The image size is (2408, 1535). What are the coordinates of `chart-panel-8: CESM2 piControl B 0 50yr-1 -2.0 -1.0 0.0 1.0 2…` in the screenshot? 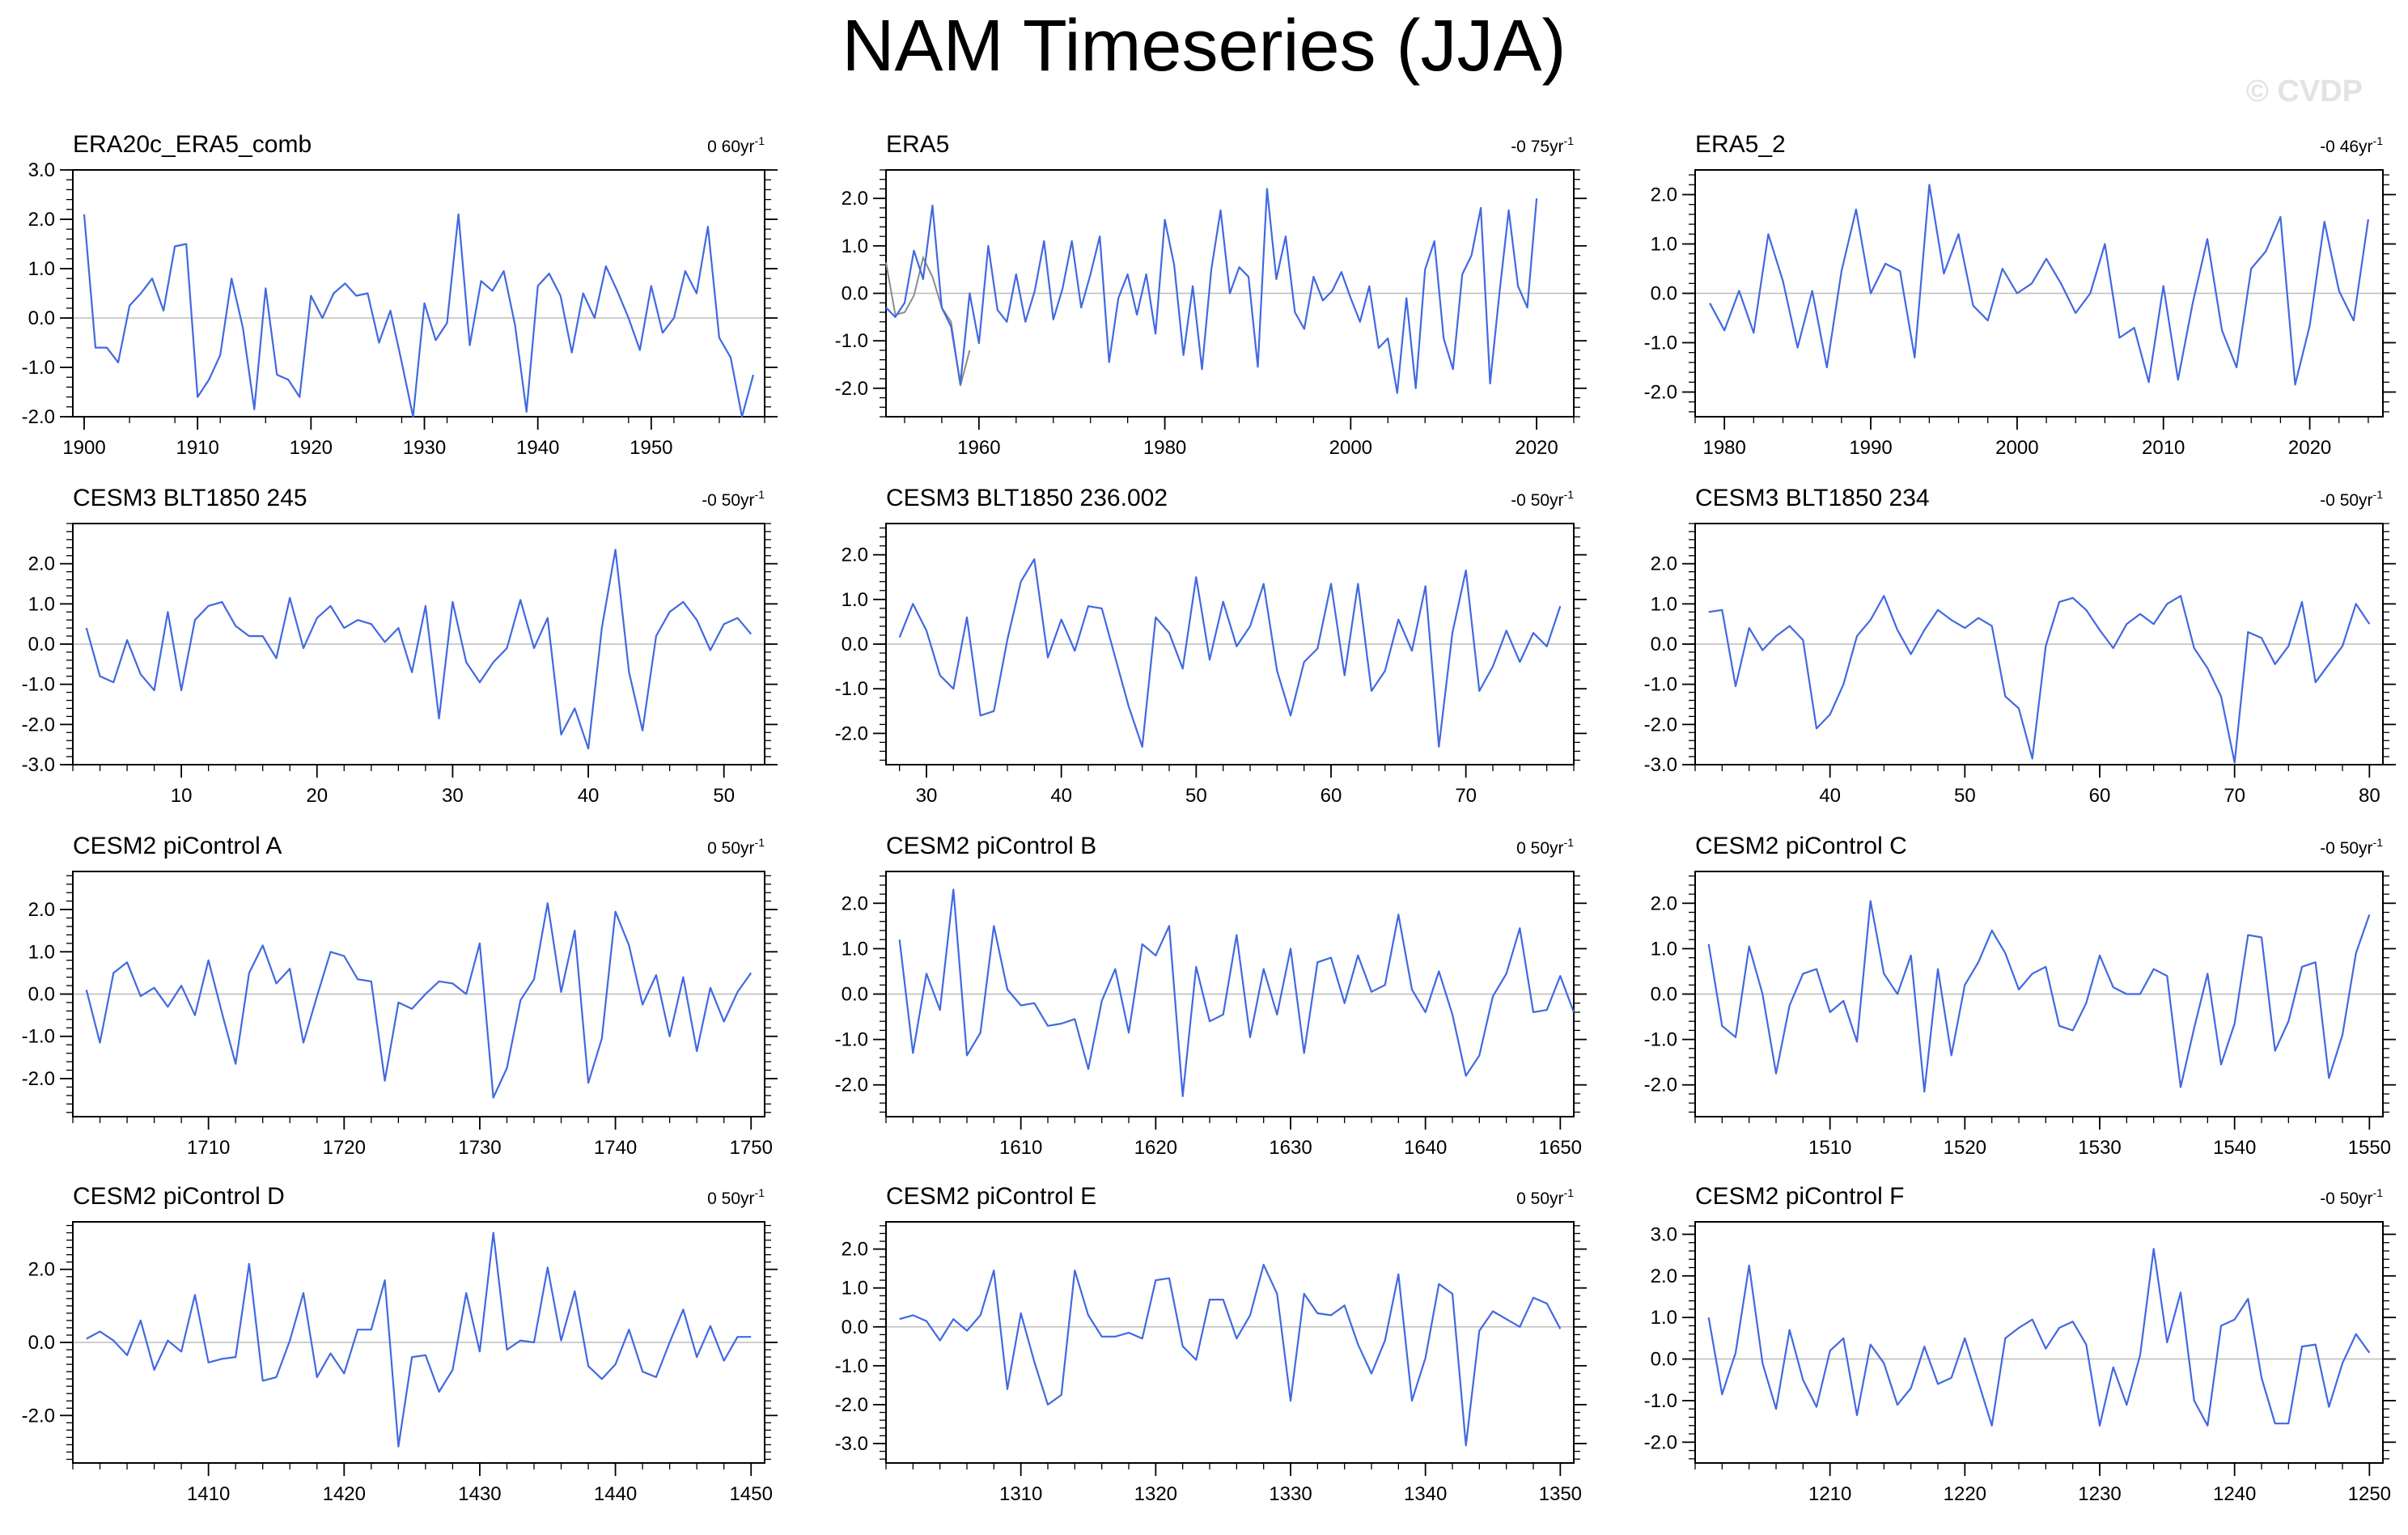 It's located at (1211, 996).